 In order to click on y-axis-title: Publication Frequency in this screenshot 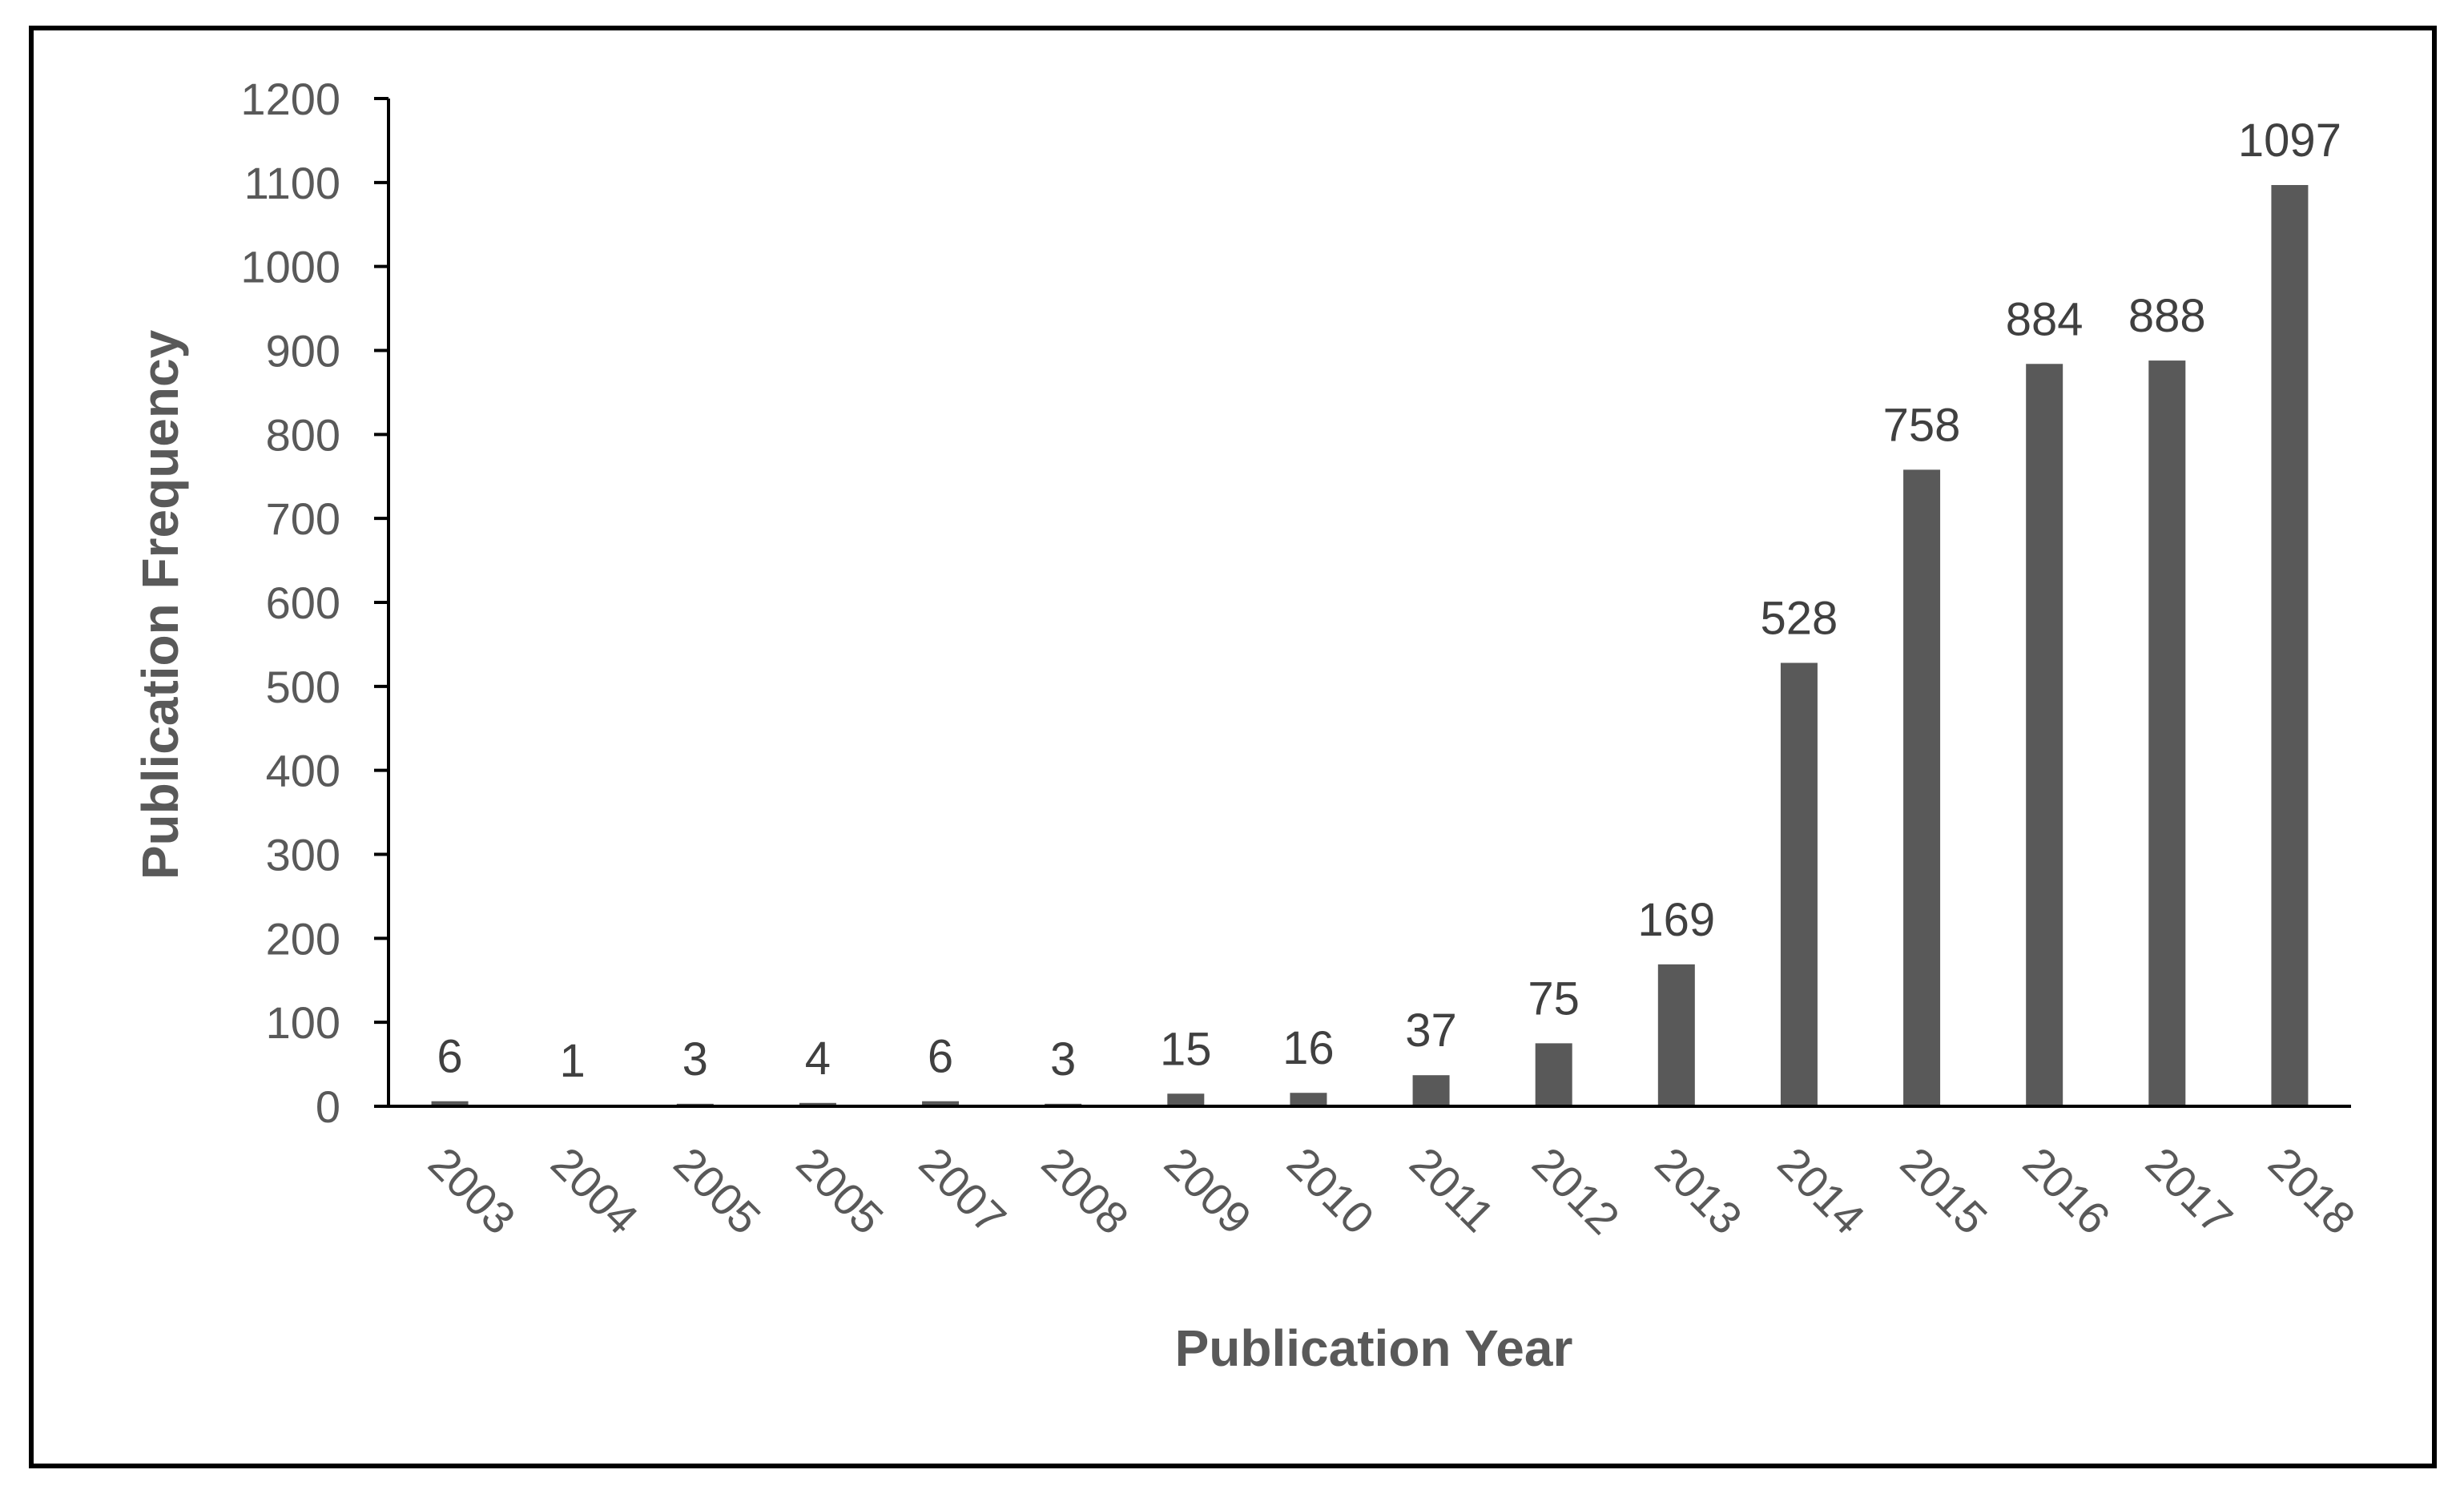, I will do `click(160, 604)`.